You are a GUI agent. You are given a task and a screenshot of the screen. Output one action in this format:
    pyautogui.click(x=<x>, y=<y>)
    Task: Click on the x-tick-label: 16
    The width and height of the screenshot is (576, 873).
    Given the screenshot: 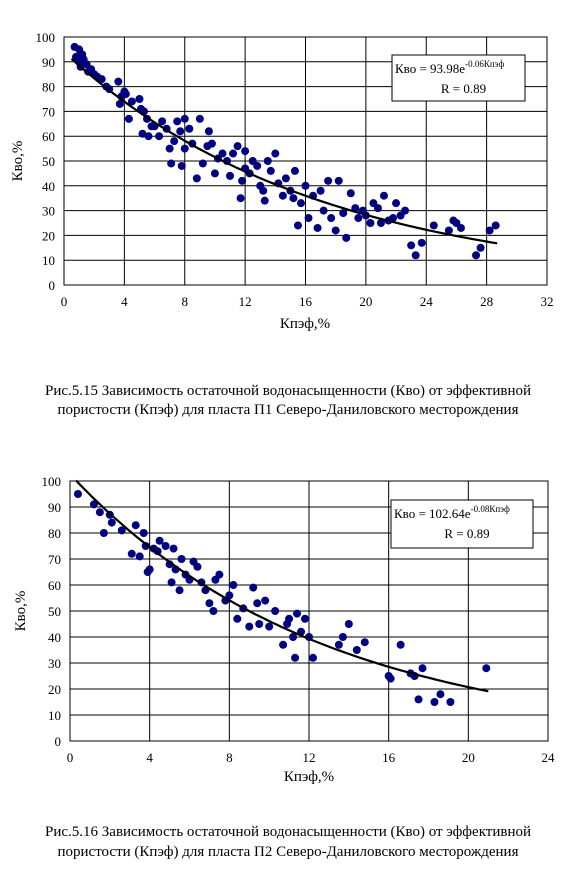 What is the action you would take?
    pyautogui.click(x=389, y=757)
    